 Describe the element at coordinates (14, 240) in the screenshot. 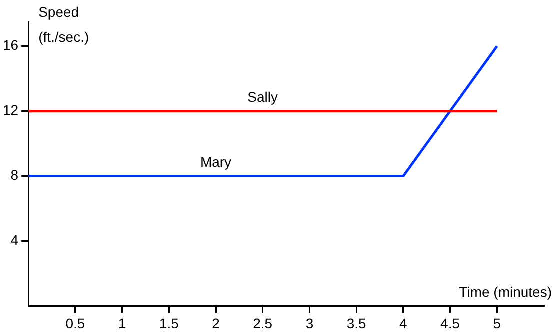

I see `y-tick-label: 4` at that location.